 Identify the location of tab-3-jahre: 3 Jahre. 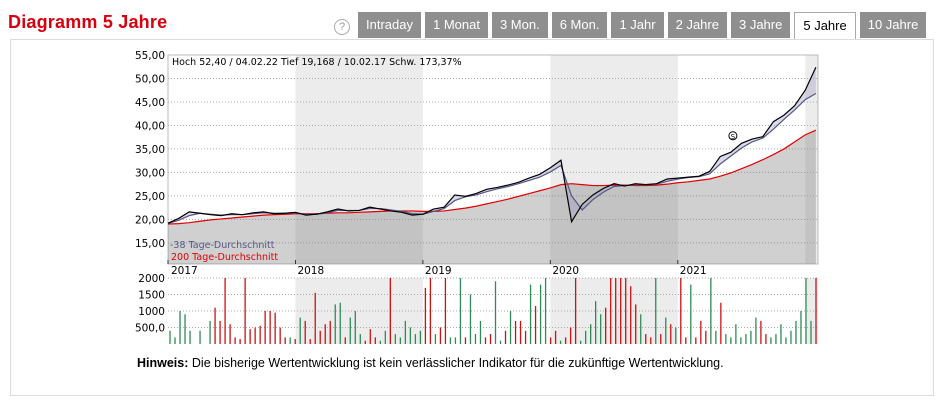
(760, 25).